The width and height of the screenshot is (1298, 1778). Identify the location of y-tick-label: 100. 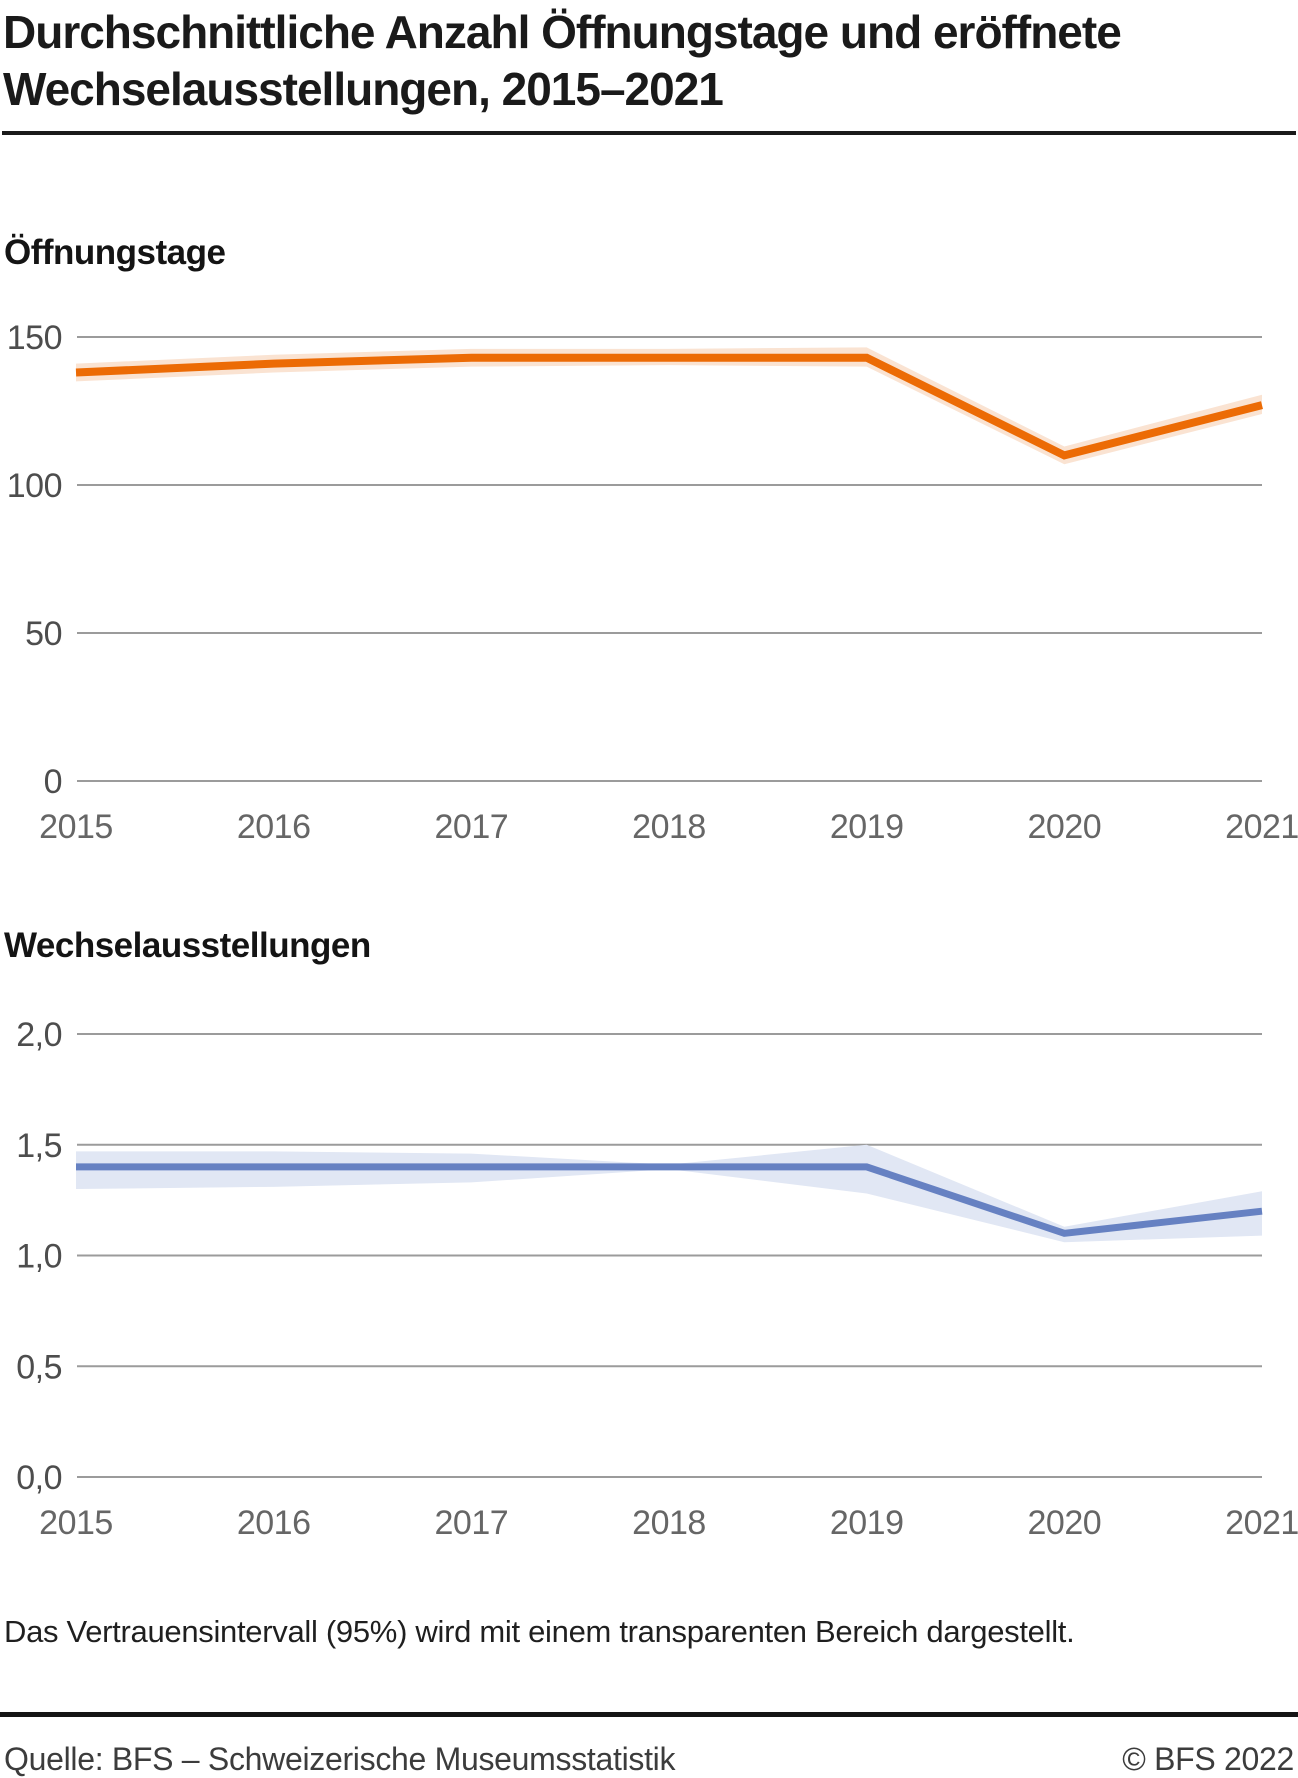
(34, 486).